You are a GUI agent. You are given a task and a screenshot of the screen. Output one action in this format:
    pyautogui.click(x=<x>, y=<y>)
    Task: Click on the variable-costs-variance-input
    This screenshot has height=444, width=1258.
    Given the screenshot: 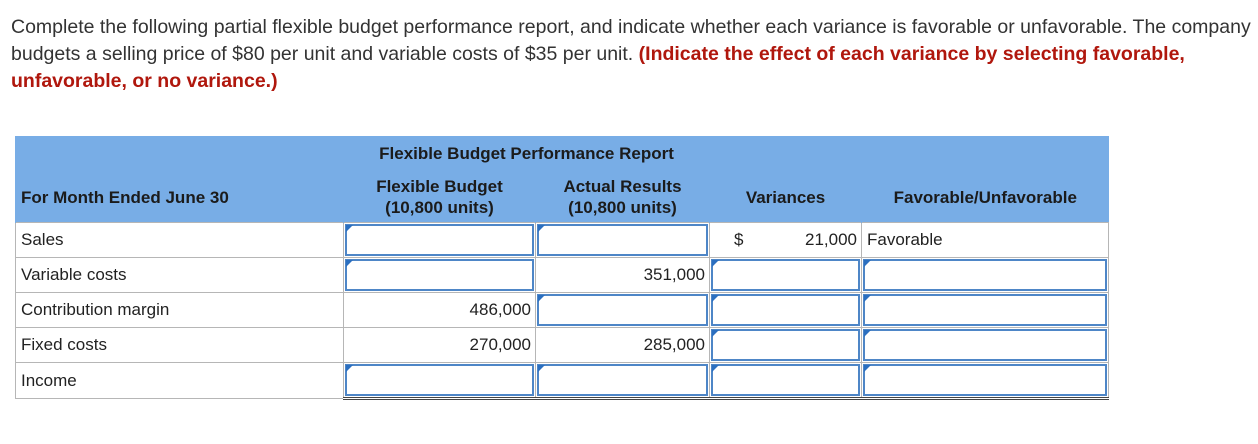 What is the action you would take?
    pyautogui.click(x=786, y=275)
    